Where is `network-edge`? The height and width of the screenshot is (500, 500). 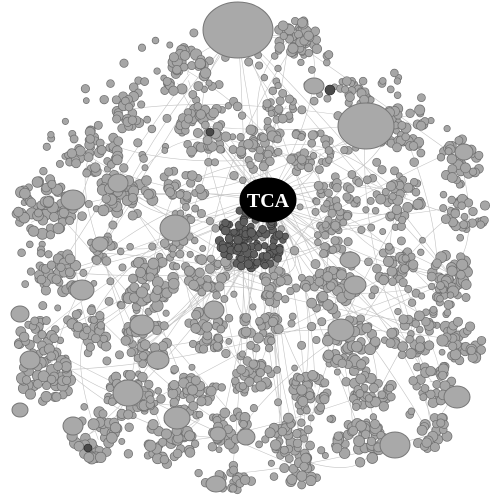
network-edge is located at coordinates (188, 260).